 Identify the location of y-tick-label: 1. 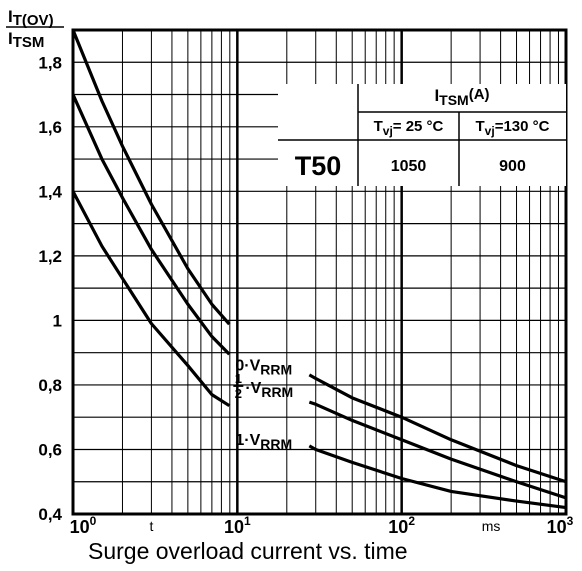
(57, 320).